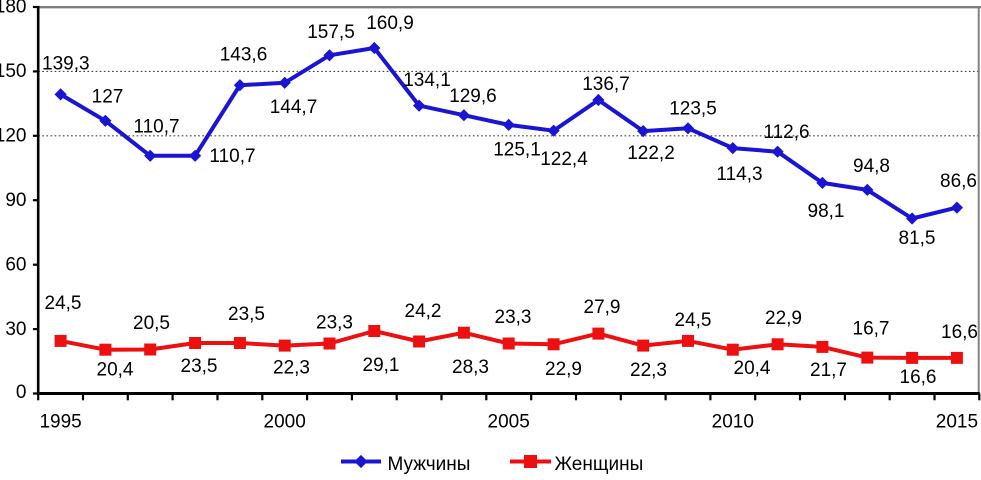 Image resolution: width=981 pixels, height=480 pixels. I want to click on svg-text: 129,6, so click(473, 96).